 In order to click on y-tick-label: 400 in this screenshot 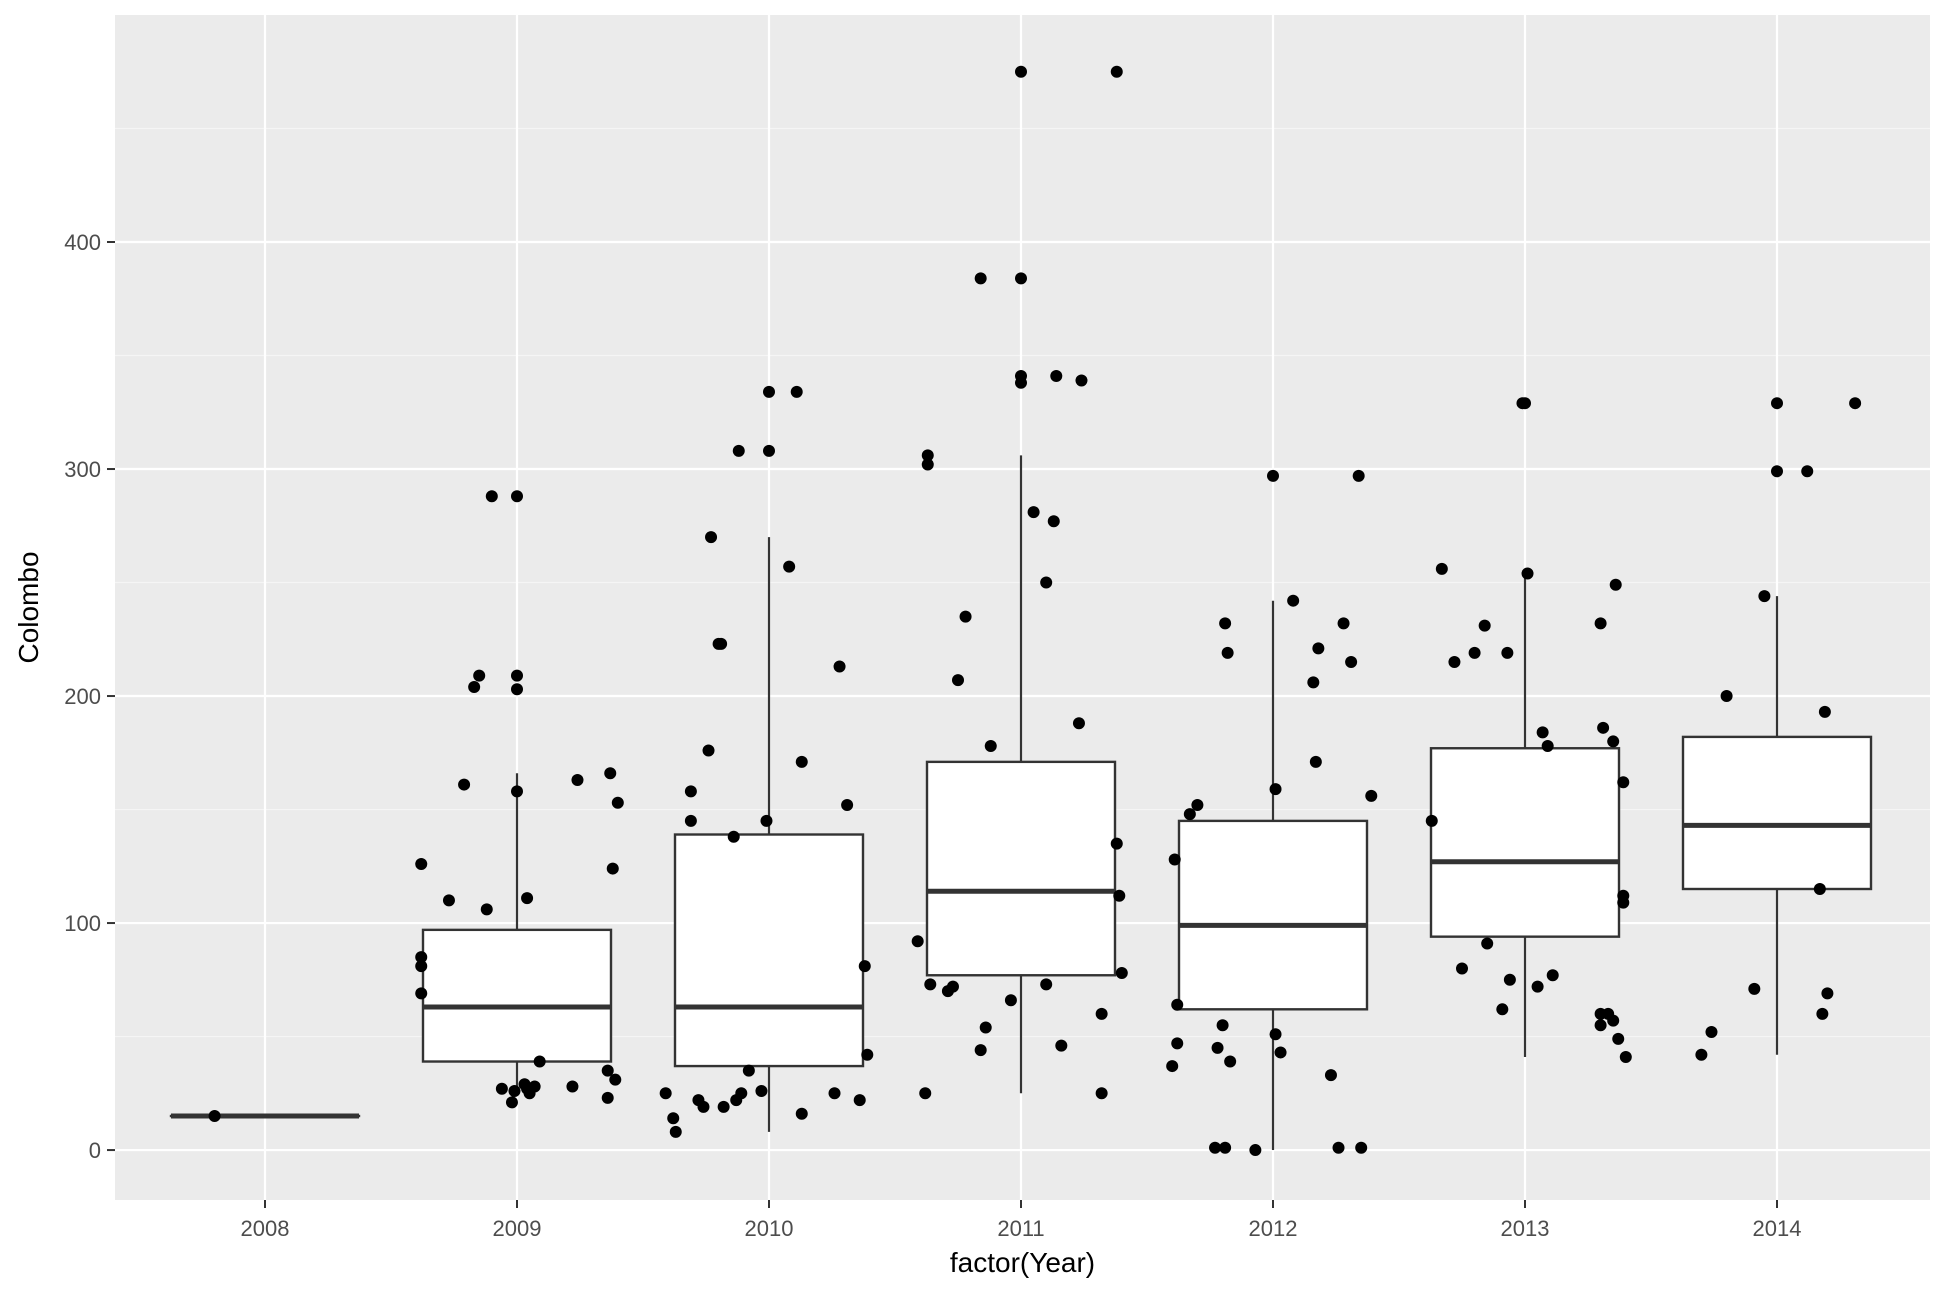, I will do `click(82, 242)`.